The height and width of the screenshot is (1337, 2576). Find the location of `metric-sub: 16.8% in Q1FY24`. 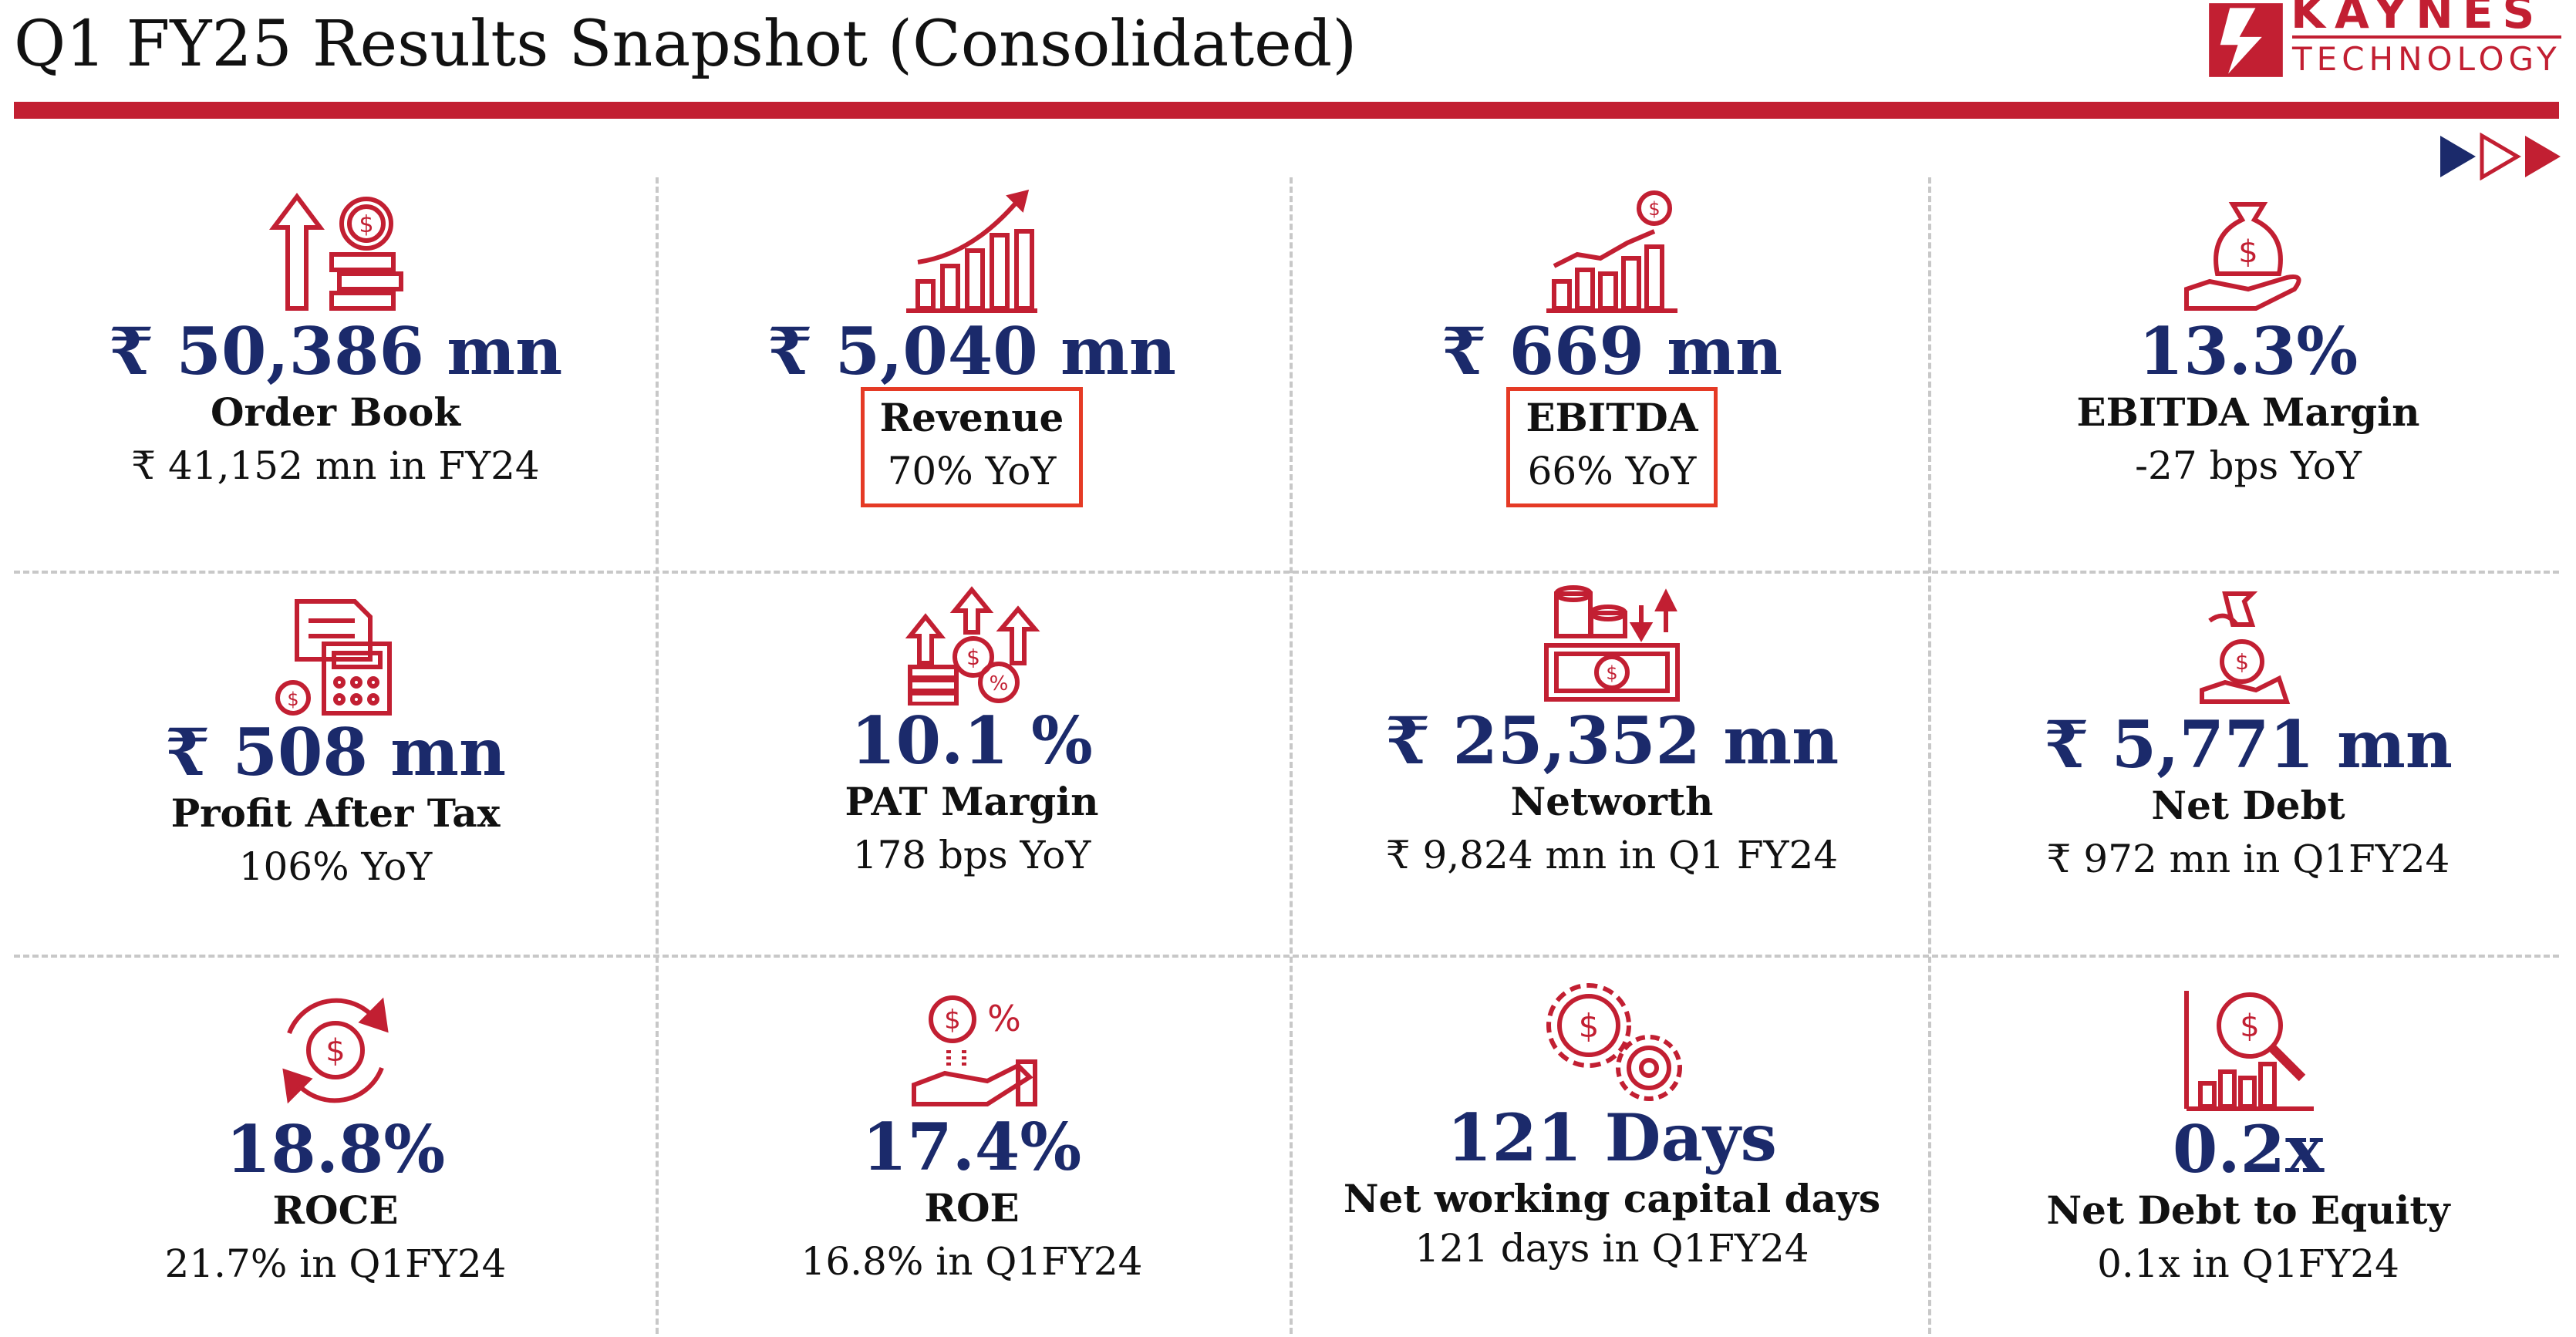

metric-sub: 16.8% in Q1FY24 is located at coordinates (972, 1262).